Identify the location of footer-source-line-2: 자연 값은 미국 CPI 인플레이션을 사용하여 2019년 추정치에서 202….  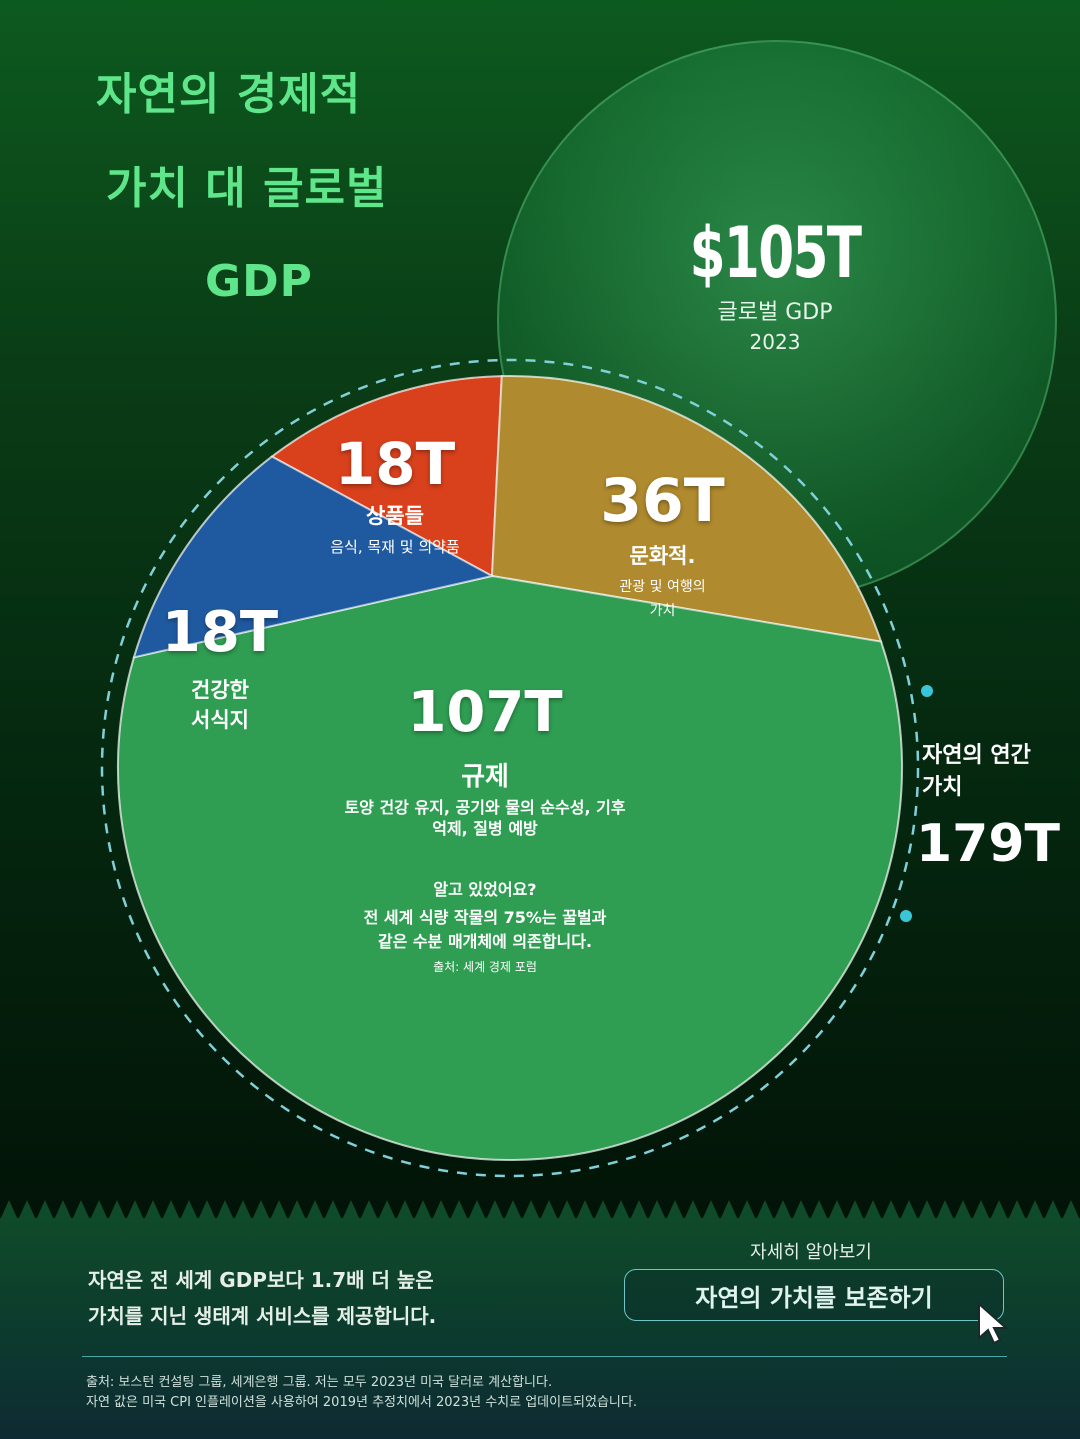
(361, 1402).